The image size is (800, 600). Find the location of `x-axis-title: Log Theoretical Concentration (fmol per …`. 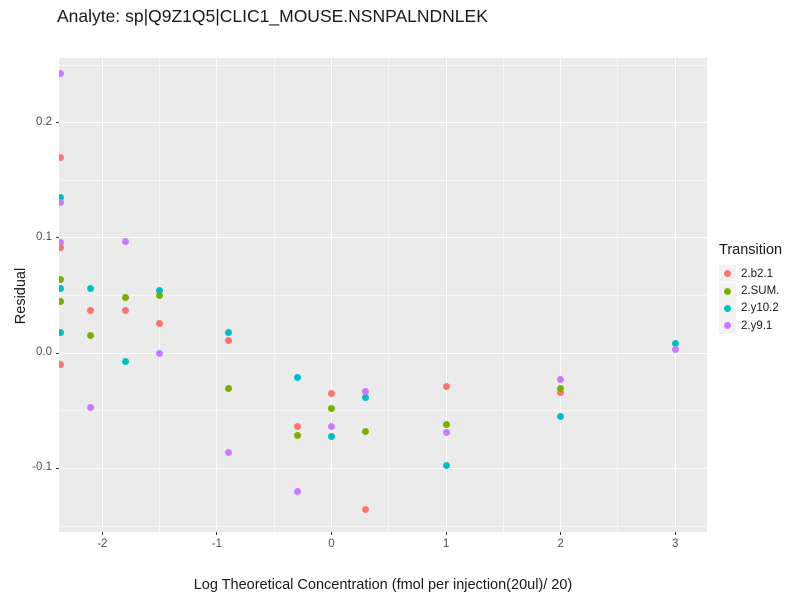

x-axis-title: Log Theoretical Concentration (fmol per … is located at coordinates (383, 585).